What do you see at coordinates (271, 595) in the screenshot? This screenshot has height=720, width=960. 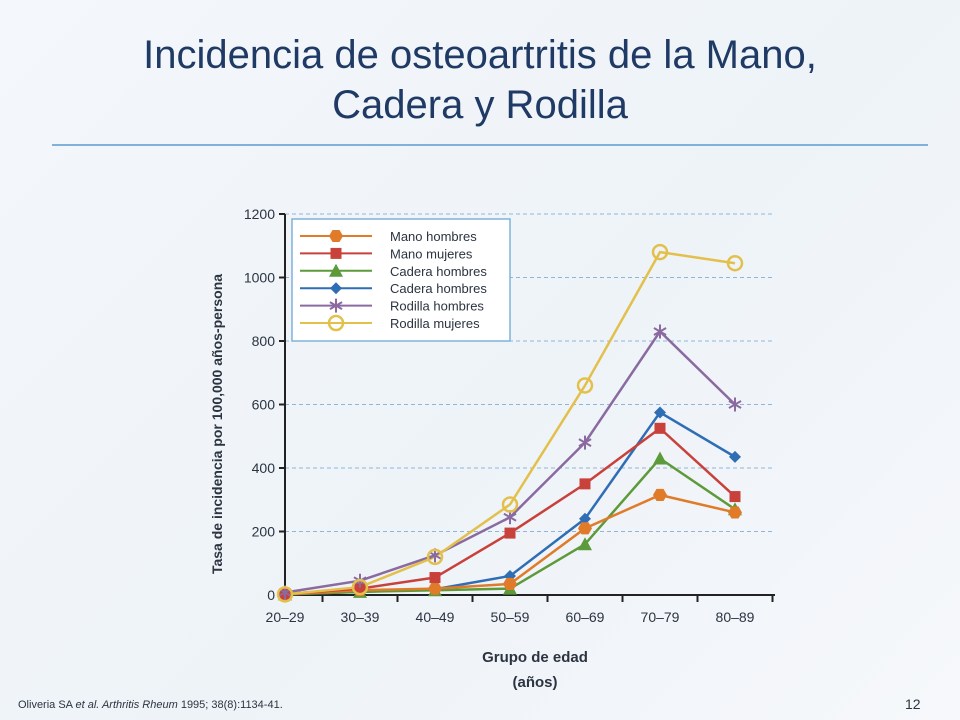 I see `y-tick-label-0: 0` at bounding box center [271, 595].